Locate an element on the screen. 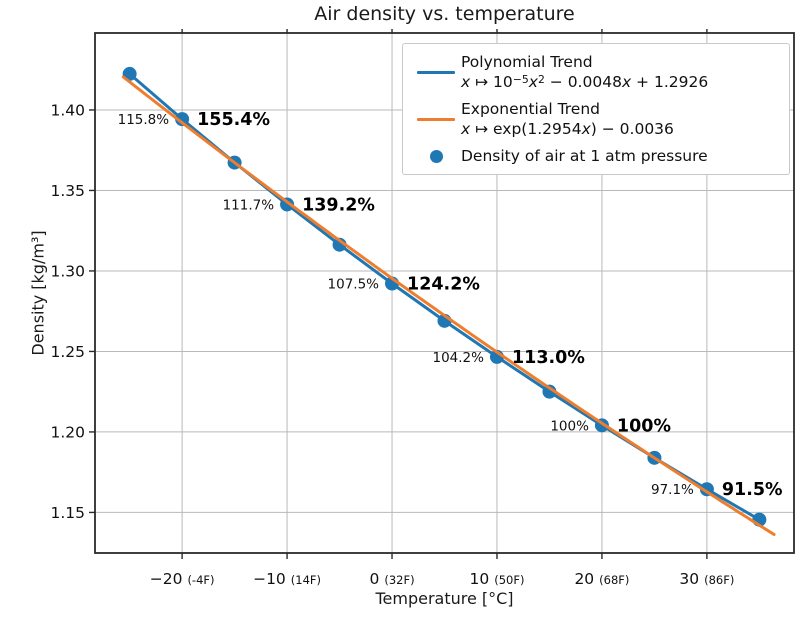  x-tick-label: 30 (86F) is located at coordinates (706, 579).